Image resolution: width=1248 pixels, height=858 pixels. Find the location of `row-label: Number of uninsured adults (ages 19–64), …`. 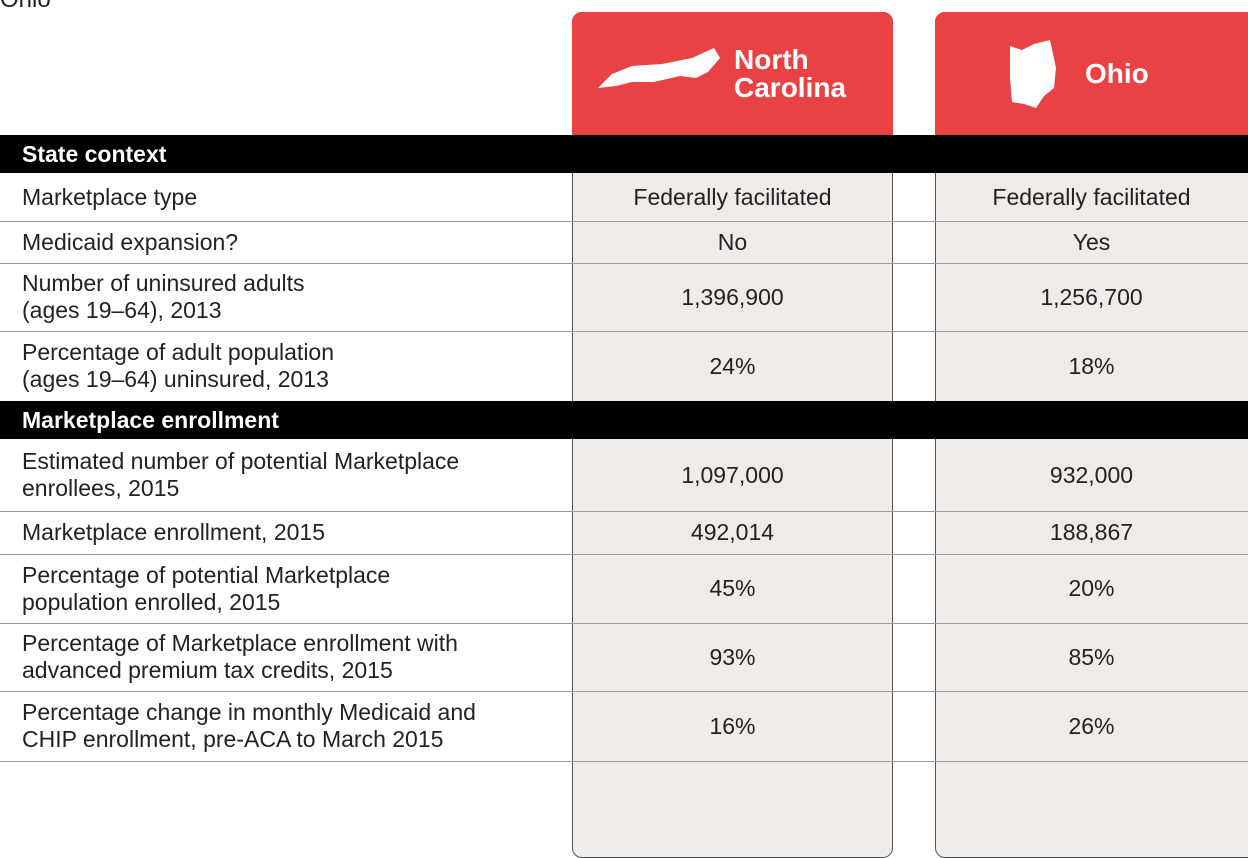

row-label: Number of uninsured adults (ages 19–64), … is located at coordinates (286, 297).